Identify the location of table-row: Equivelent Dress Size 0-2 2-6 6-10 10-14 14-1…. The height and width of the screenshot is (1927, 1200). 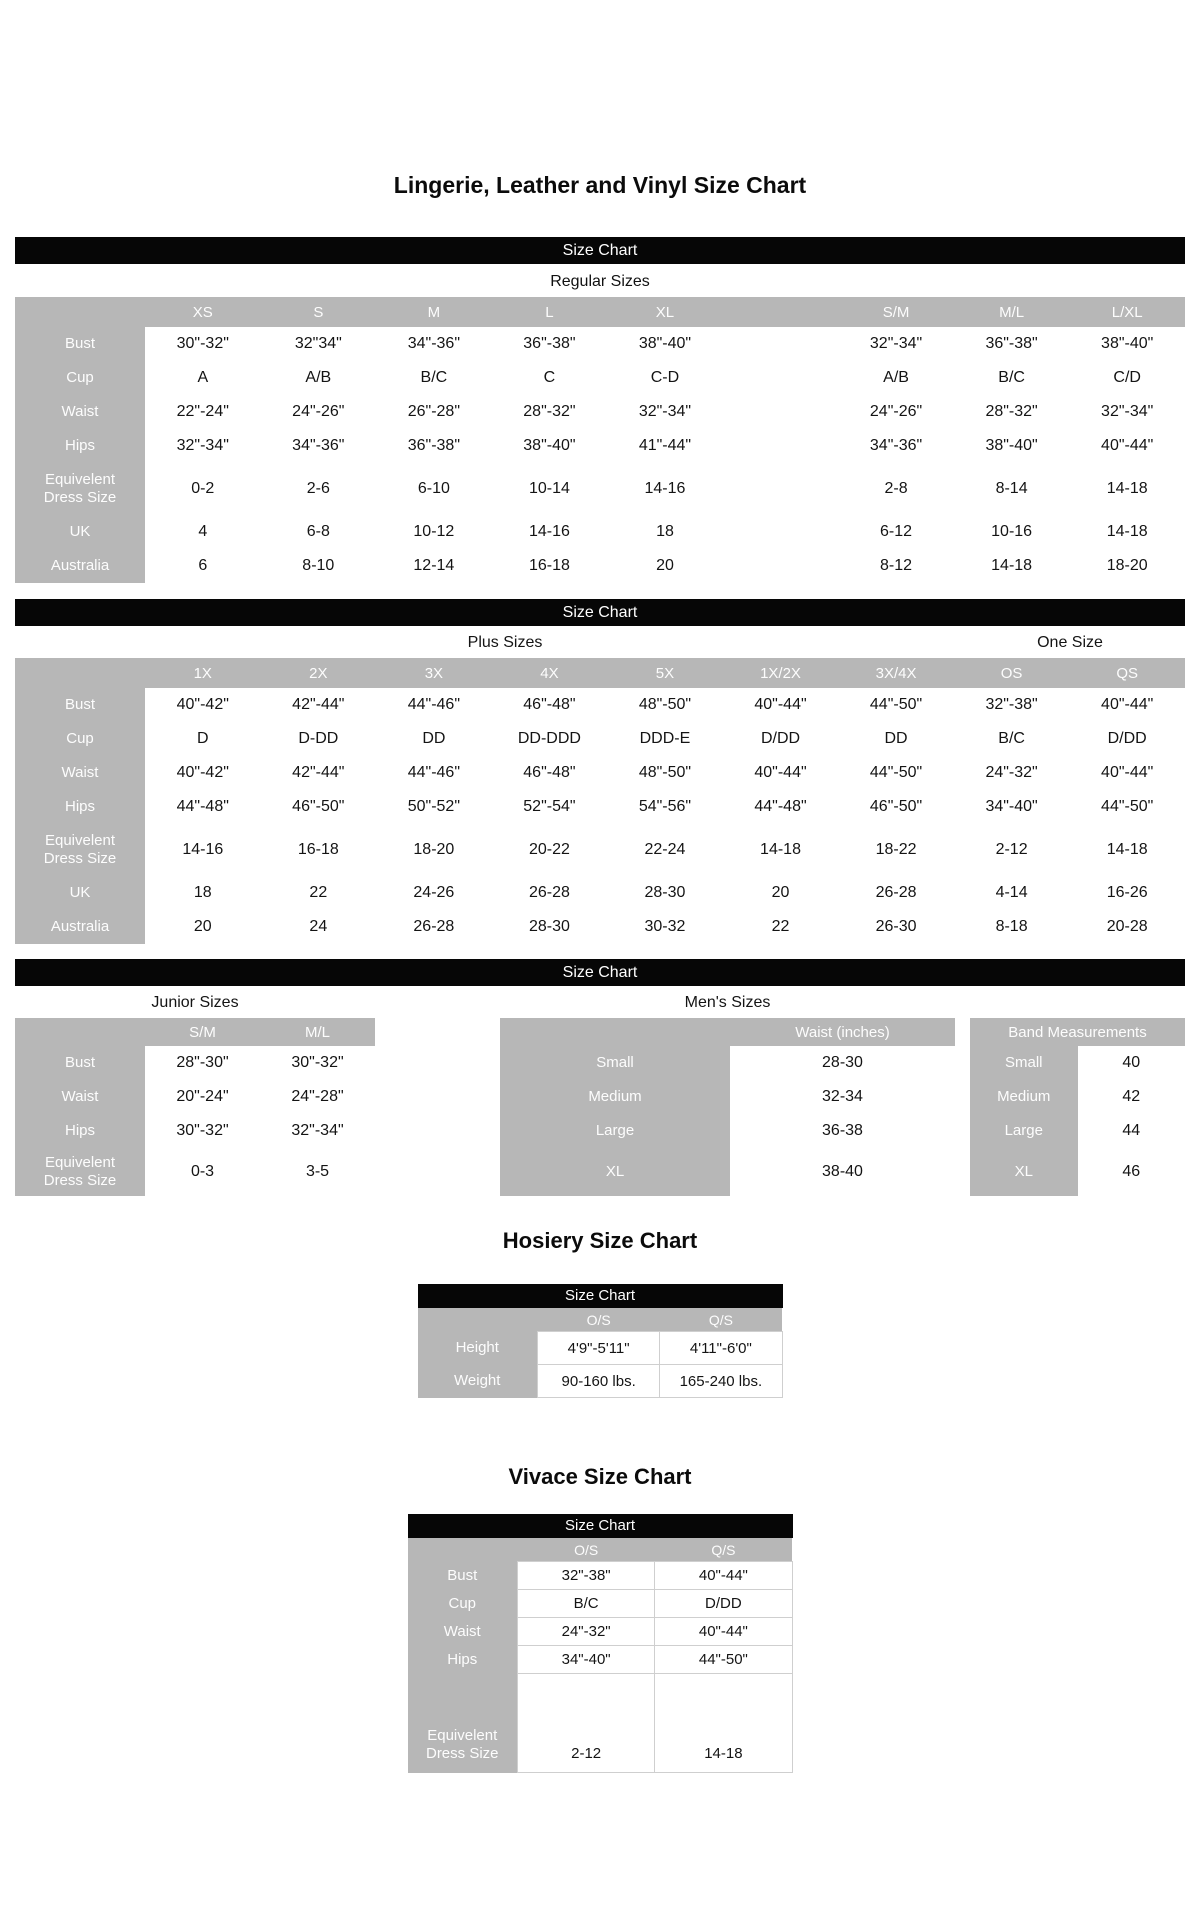
(600, 489).